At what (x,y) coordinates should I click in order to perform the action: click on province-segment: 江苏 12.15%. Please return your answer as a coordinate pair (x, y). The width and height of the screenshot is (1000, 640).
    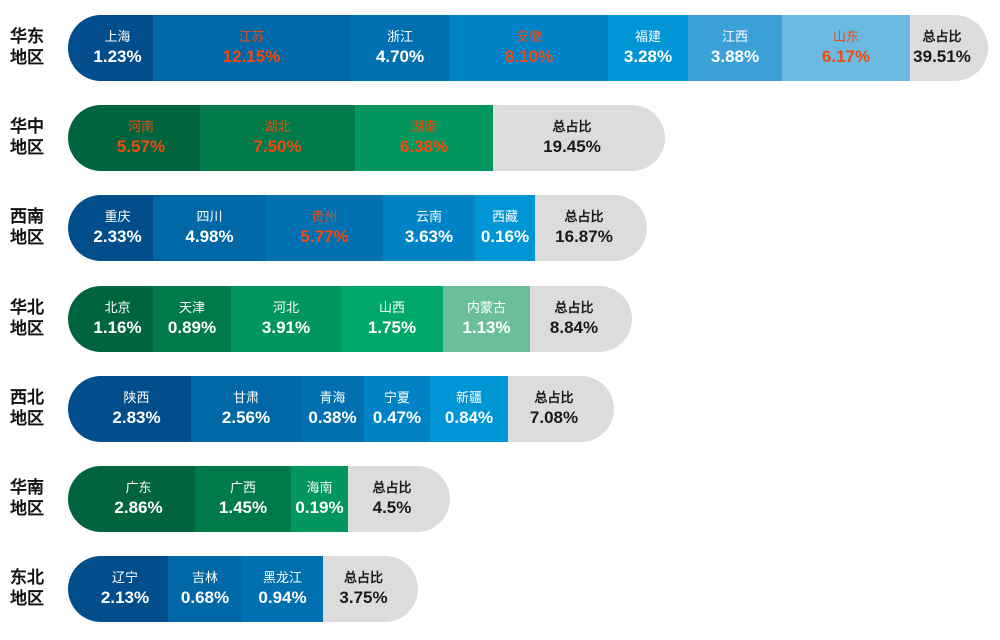
    Looking at the image, I should click on (251, 48).